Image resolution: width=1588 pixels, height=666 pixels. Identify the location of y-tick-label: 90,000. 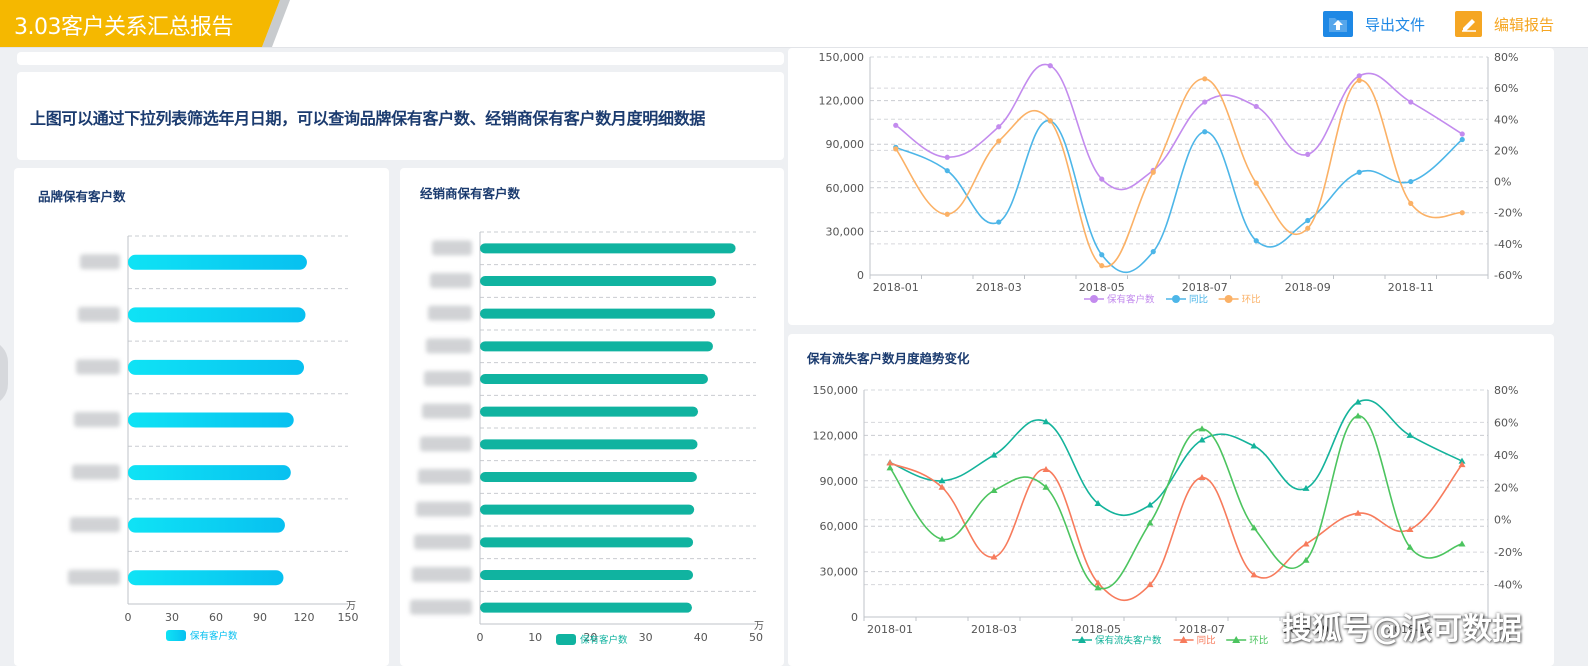
(839, 481).